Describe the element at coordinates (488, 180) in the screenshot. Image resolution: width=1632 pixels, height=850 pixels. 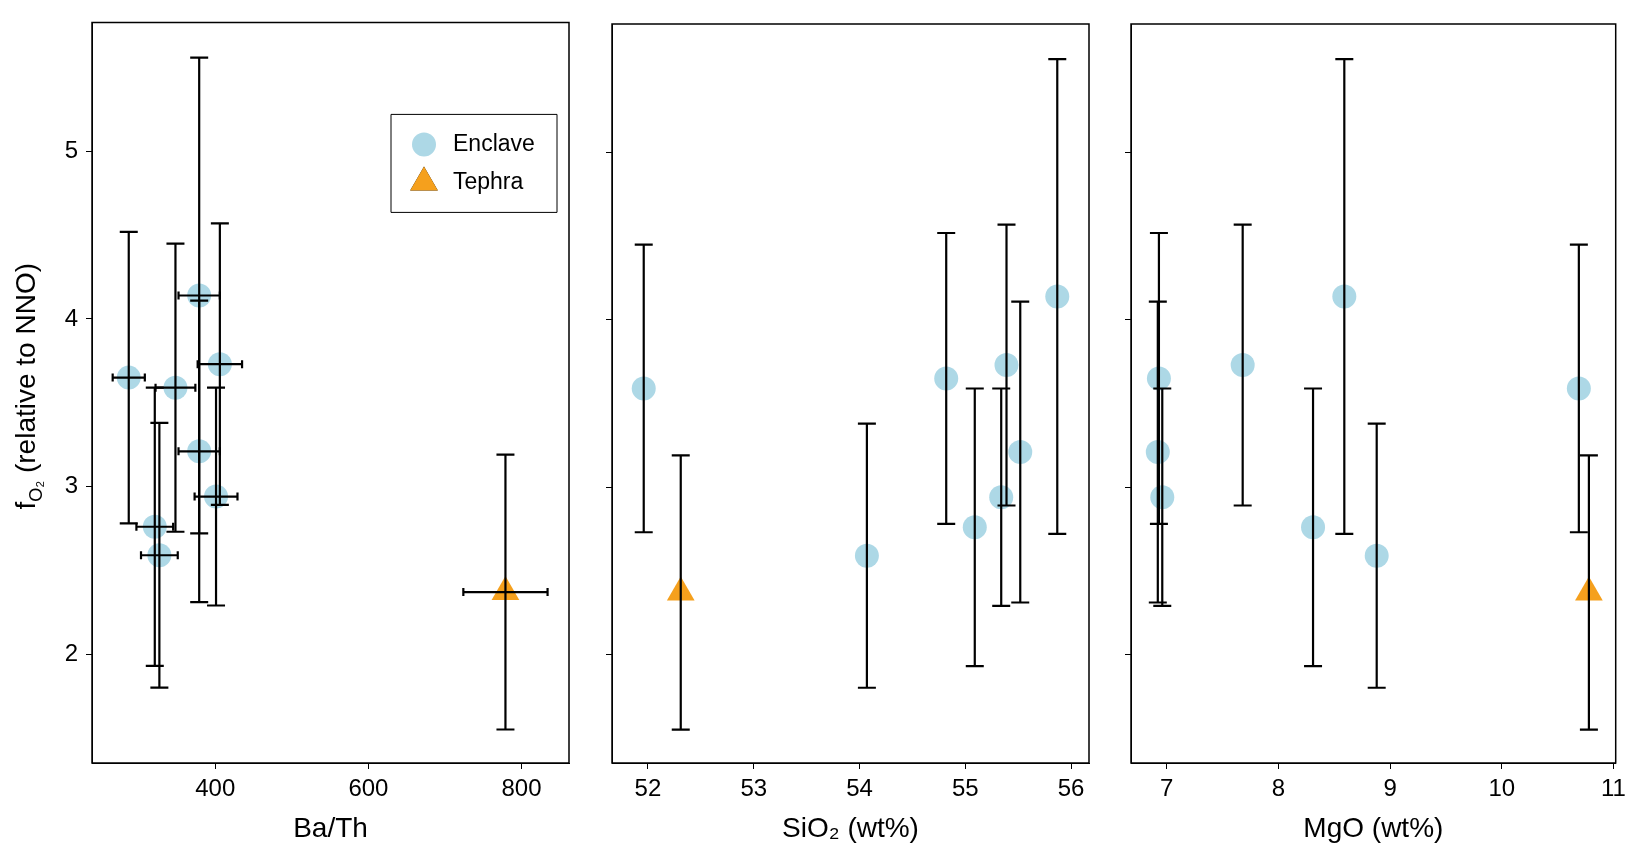
I see `legend-label: Tephra` at that location.